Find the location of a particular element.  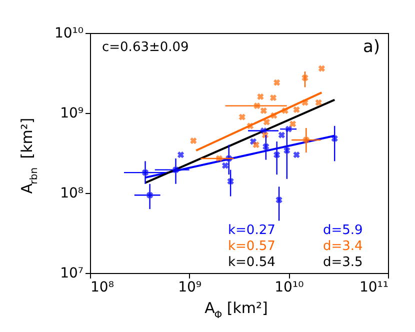

annotation: k=0.27 is located at coordinates (252, 230).